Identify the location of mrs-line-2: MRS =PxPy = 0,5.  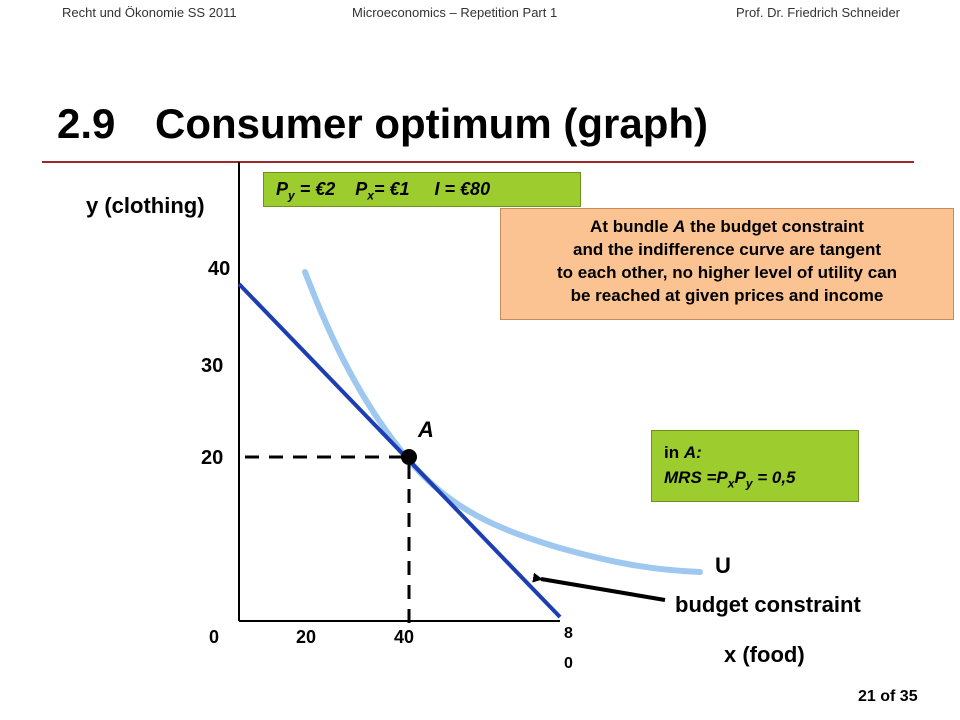
(761, 480).